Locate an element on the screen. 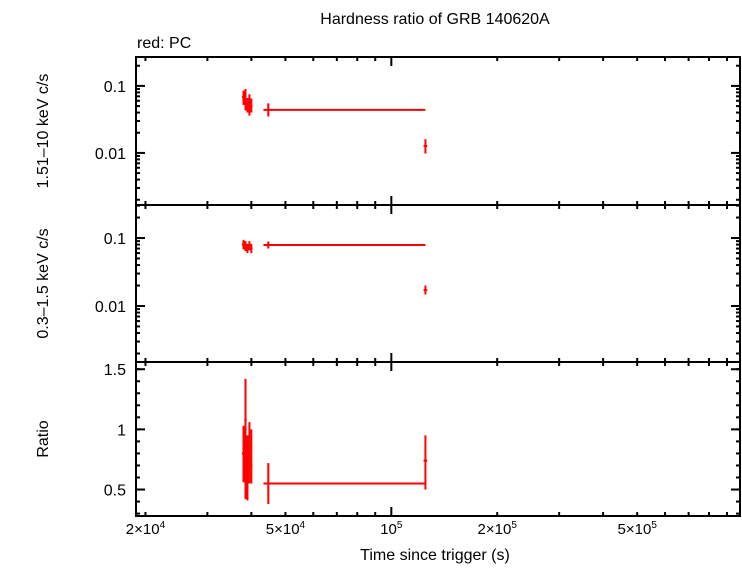  y-axis-label: Ratio is located at coordinates (43, 438).